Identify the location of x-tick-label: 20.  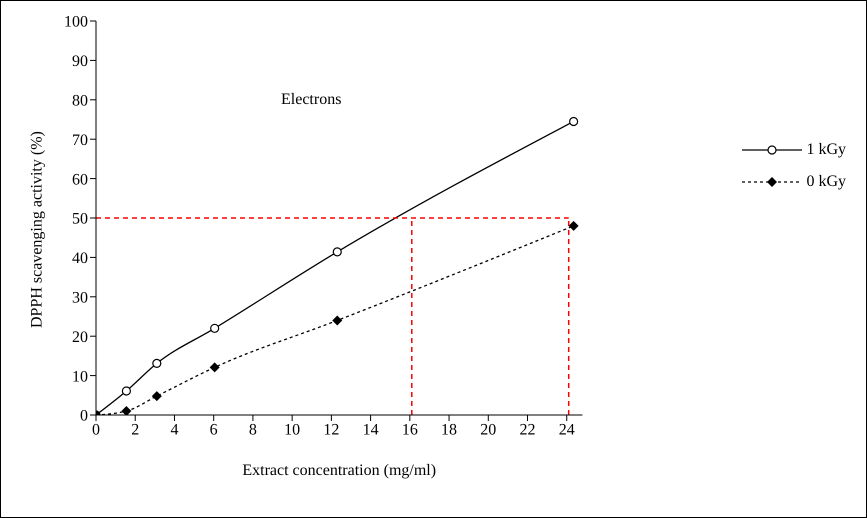
(488, 429).